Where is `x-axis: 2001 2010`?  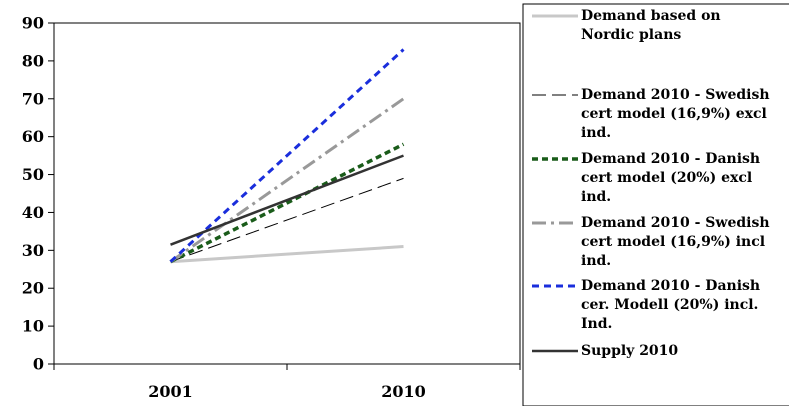 x-axis: 2001 2010 is located at coordinates (287, 382).